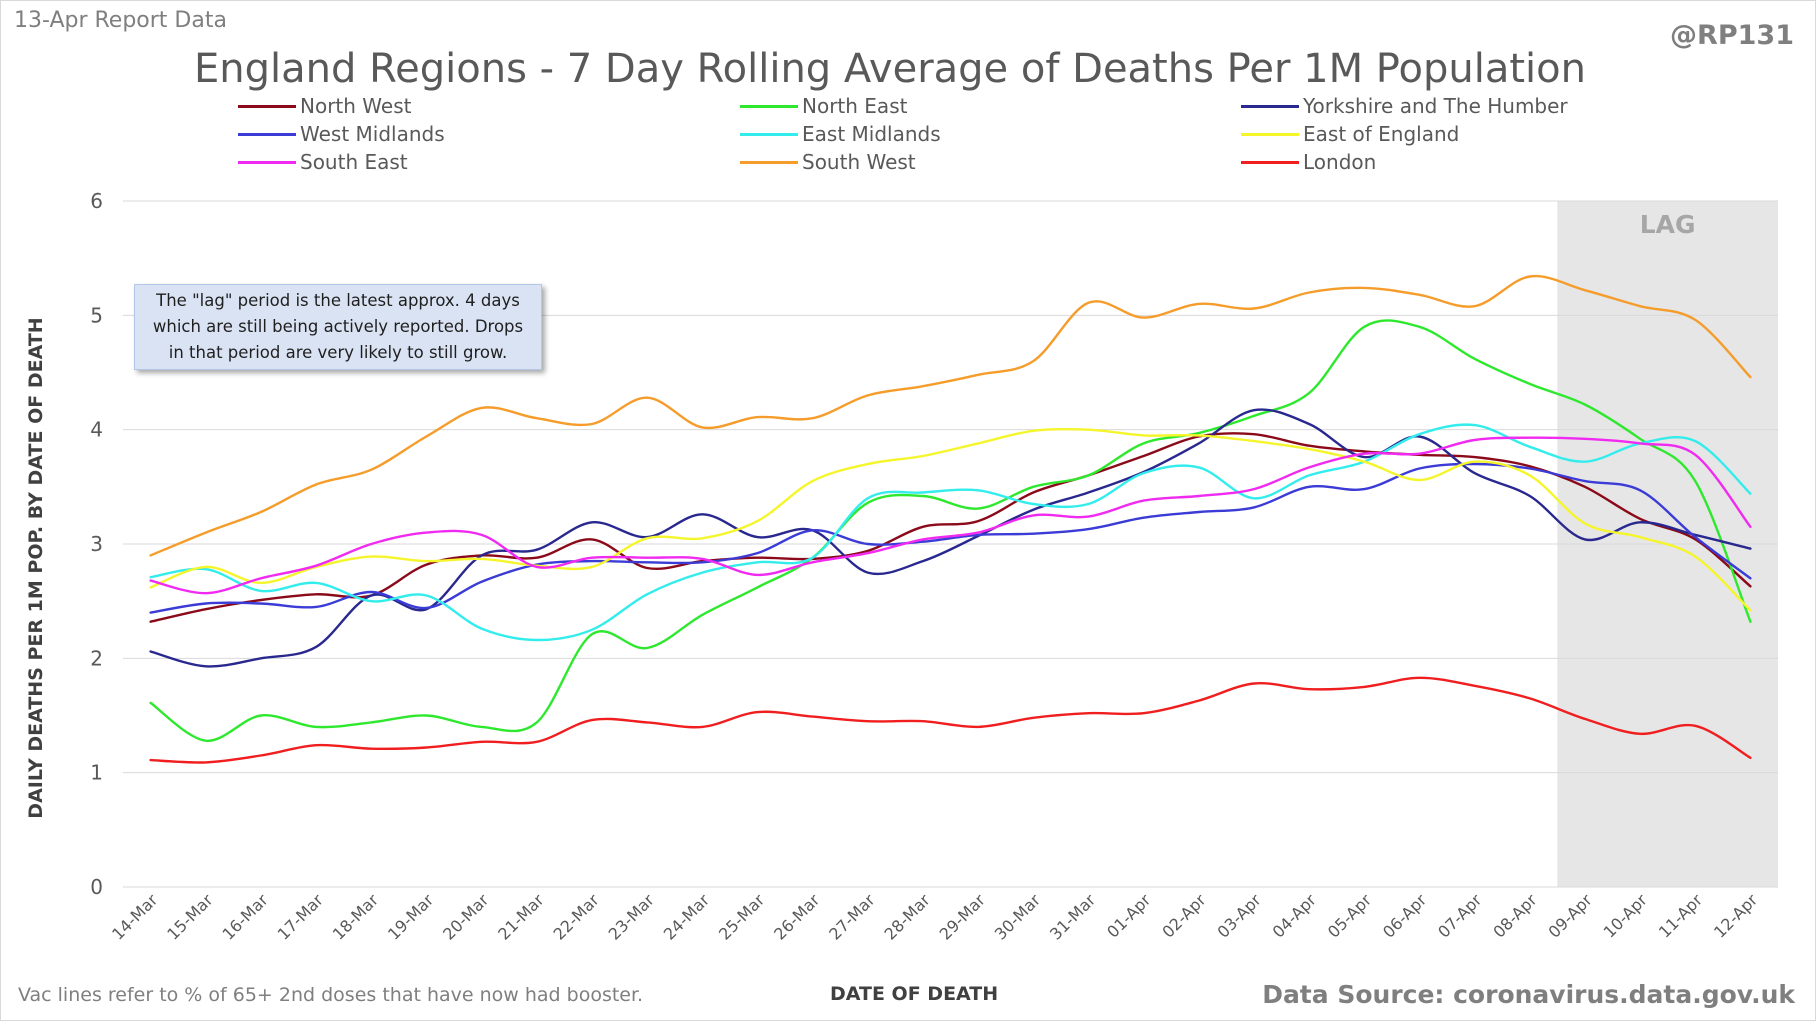 The height and width of the screenshot is (1021, 1816). Describe the element at coordinates (859, 162) in the screenshot. I see `legend-label: South West` at that location.